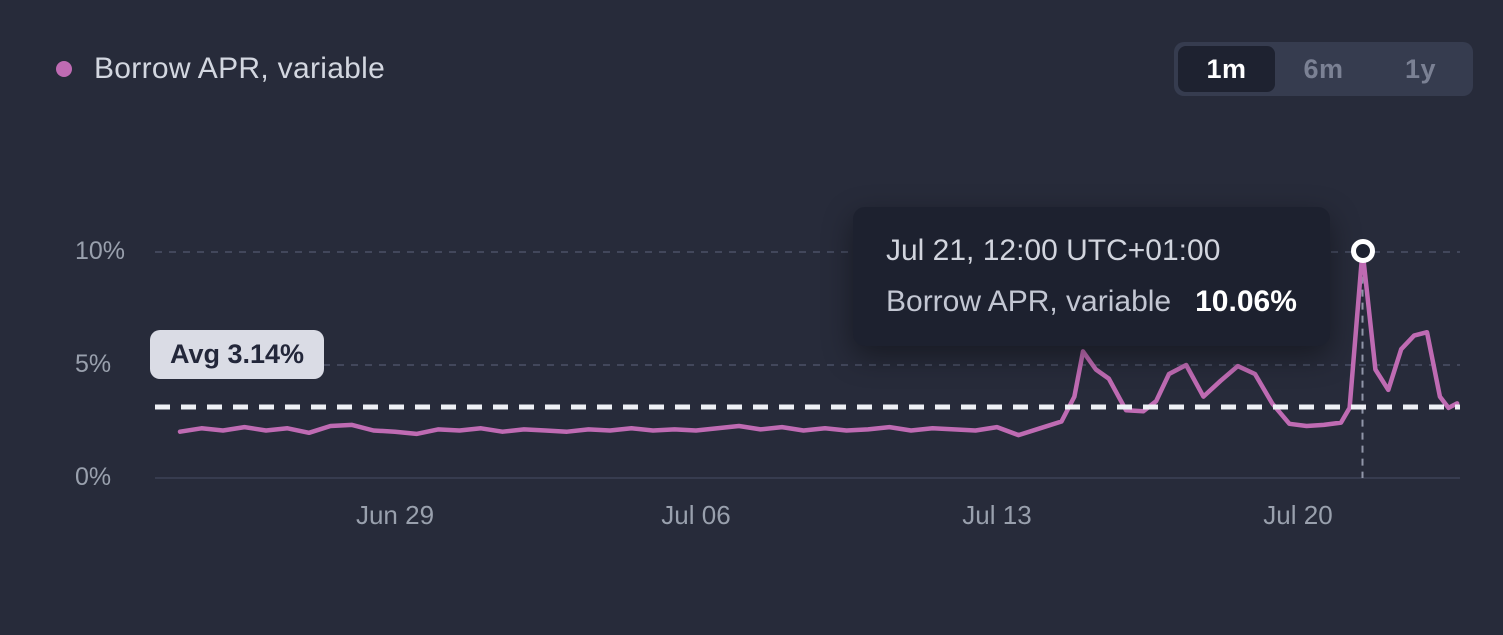 This screenshot has height=635, width=1503. What do you see at coordinates (1053, 250) in the screenshot?
I see `tooltip-timestamp: Jul 21, 12:00 UTC+01:00` at bounding box center [1053, 250].